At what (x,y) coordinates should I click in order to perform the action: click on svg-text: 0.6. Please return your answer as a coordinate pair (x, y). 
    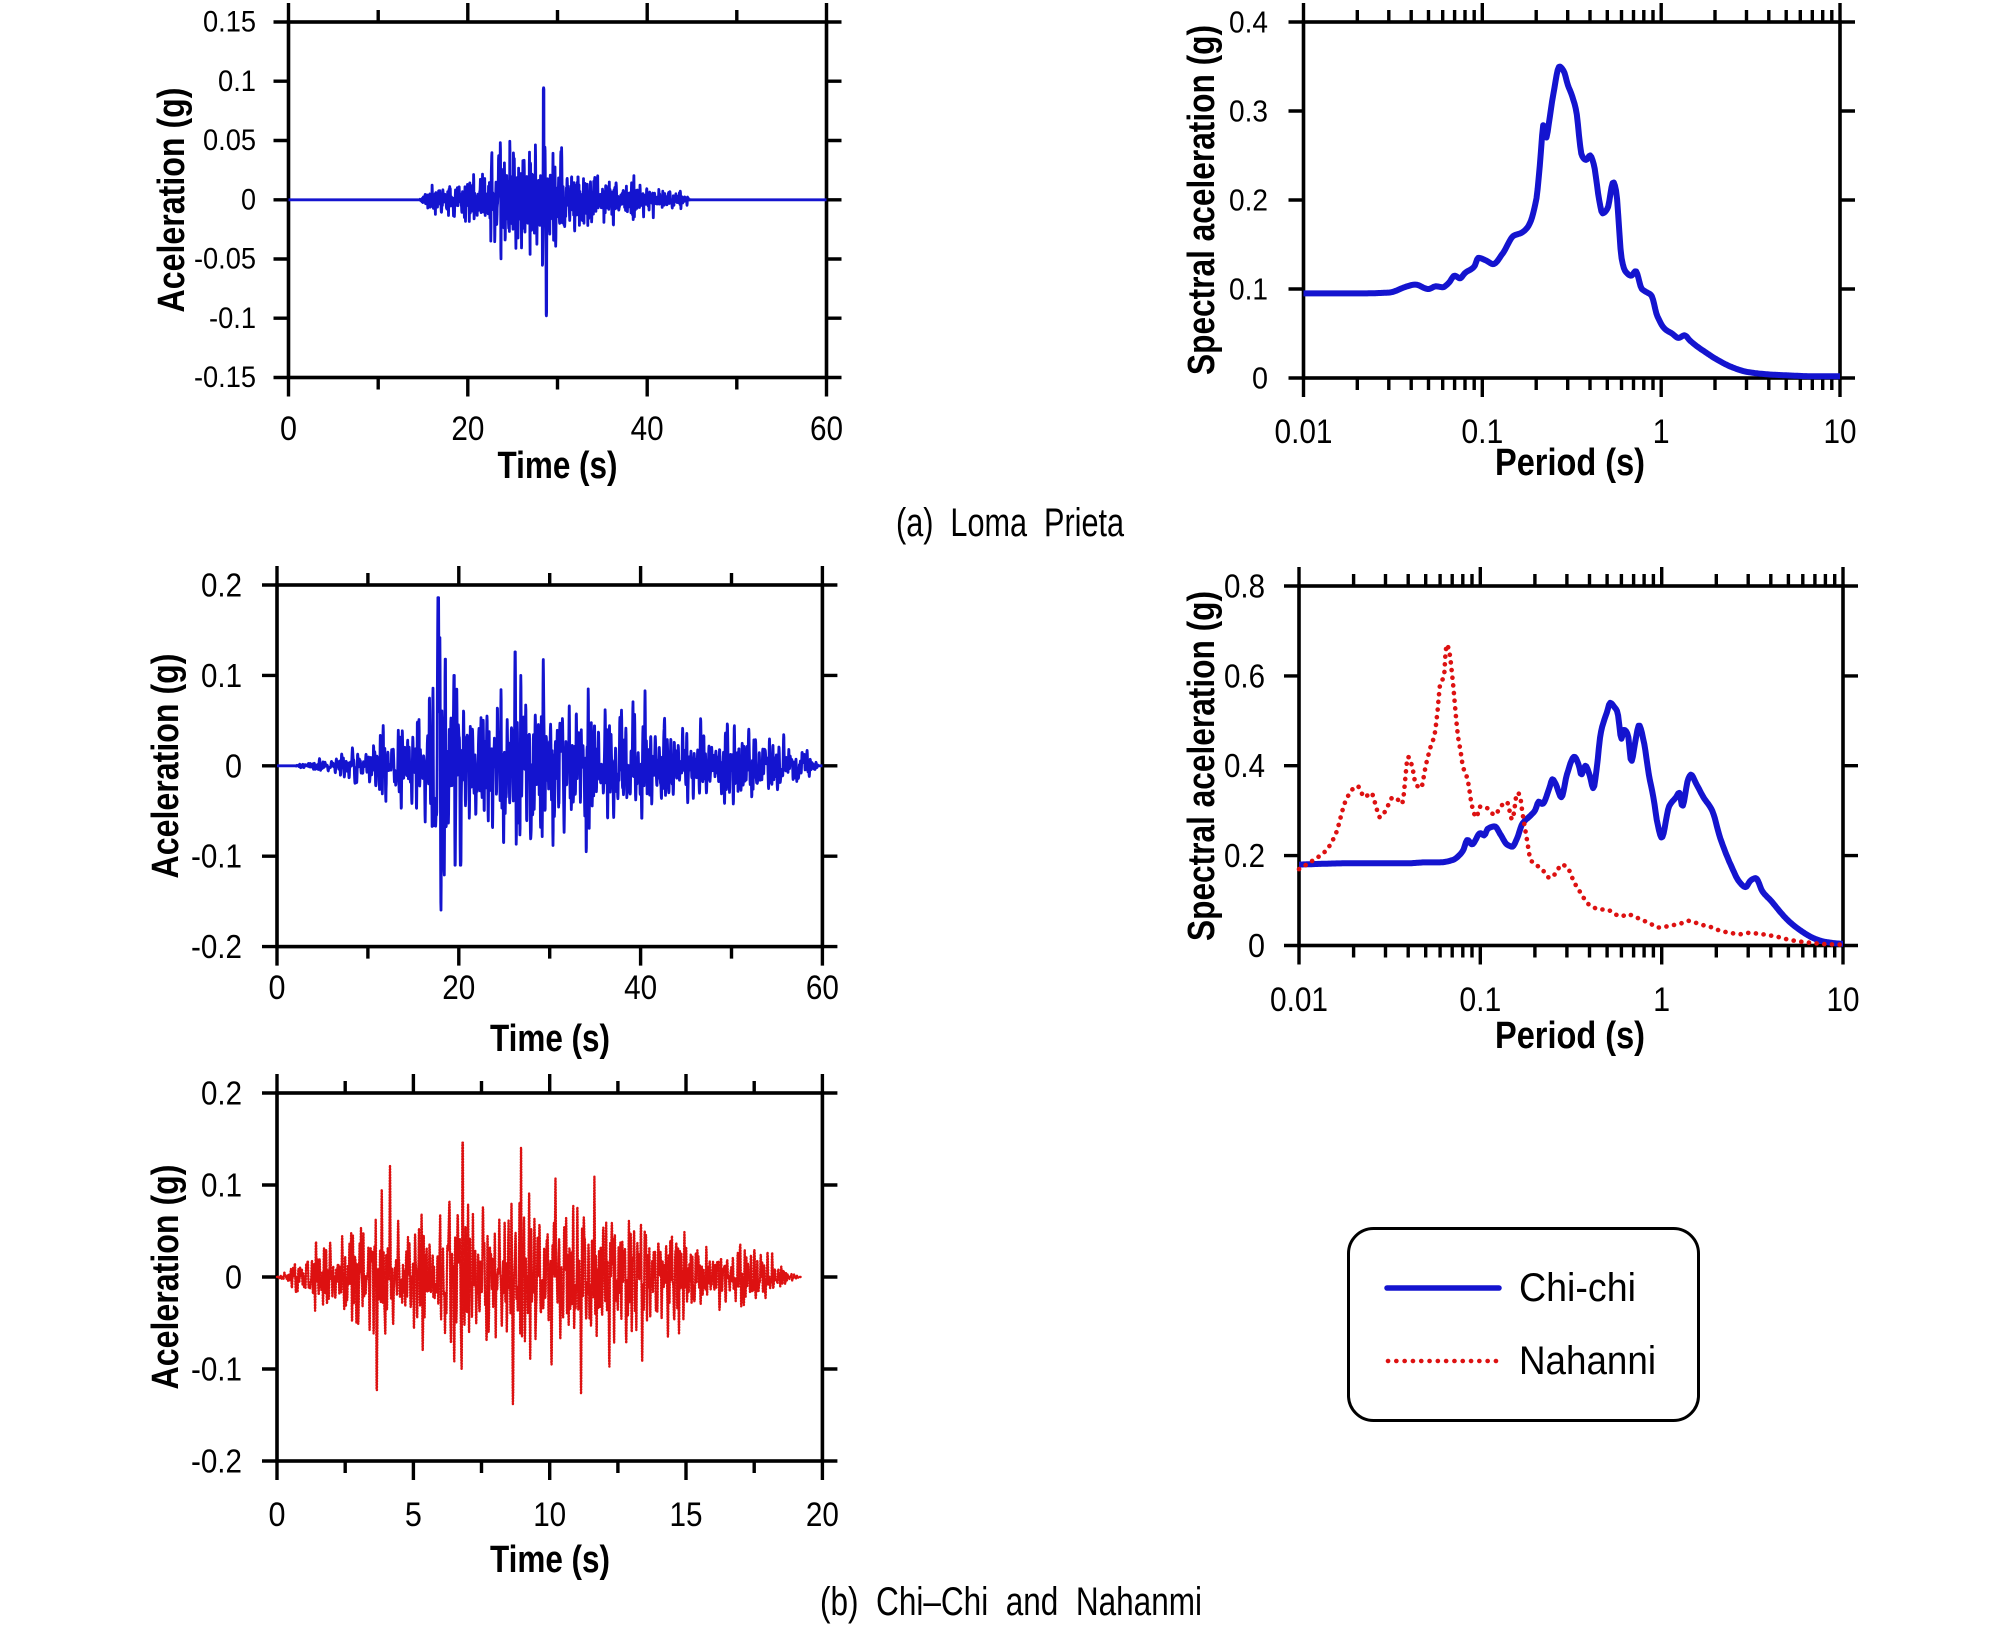
    Looking at the image, I should click on (1244, 675).